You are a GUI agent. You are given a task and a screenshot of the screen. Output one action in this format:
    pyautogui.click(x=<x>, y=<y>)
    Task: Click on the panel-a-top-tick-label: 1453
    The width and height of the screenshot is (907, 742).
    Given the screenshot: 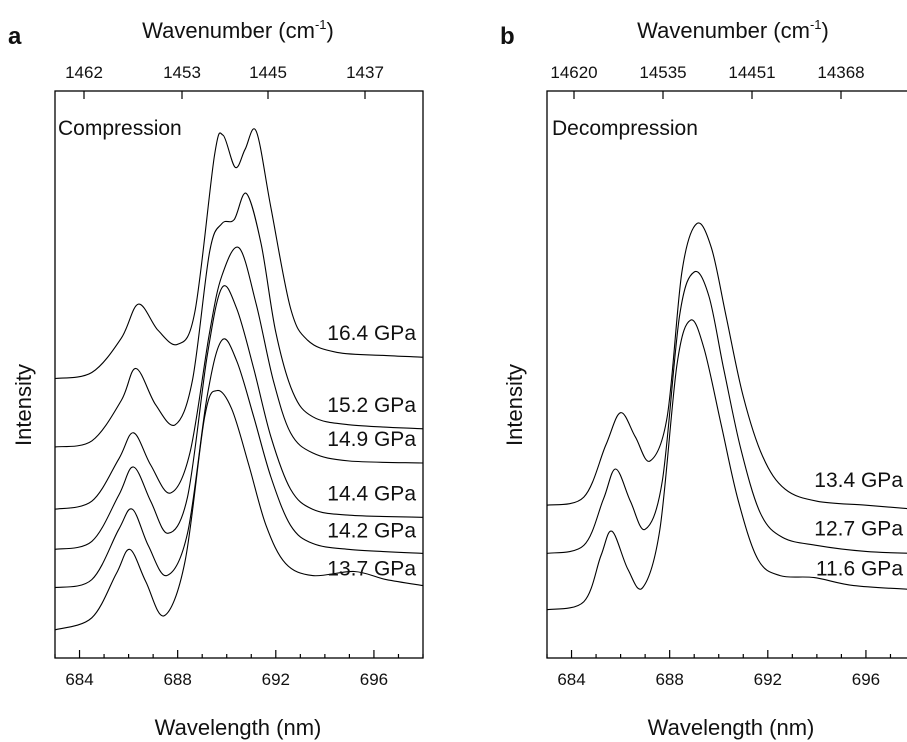 What is the action you would take?
    pyautogui.click(x=182, y=72)
    